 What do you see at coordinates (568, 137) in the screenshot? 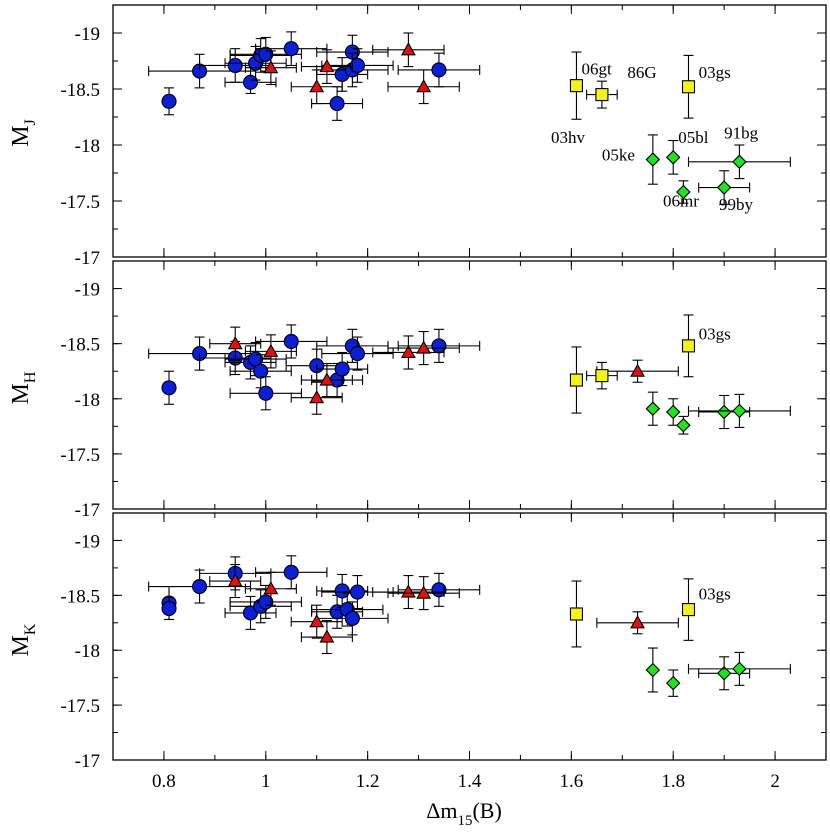
I see `annotation-label: 03hv` at bounding box center [568, 137].